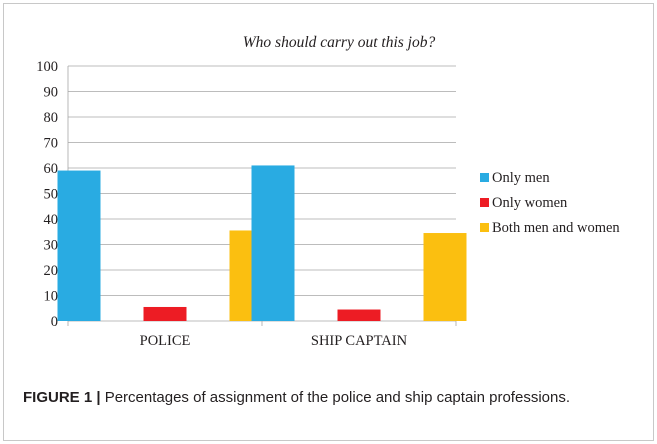  I want to click on y-tick-label: 70, so click(51, 144).